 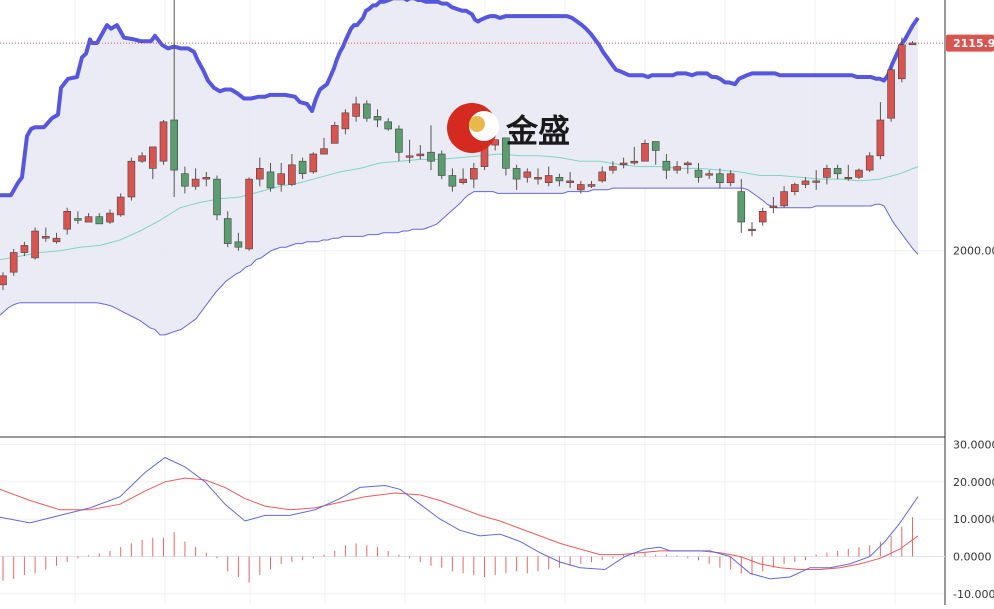 What do you see at coordinates (970, 43) in the screenshot?
I see `last-price-tag: 2115.92` at bounding box center [970, 43].